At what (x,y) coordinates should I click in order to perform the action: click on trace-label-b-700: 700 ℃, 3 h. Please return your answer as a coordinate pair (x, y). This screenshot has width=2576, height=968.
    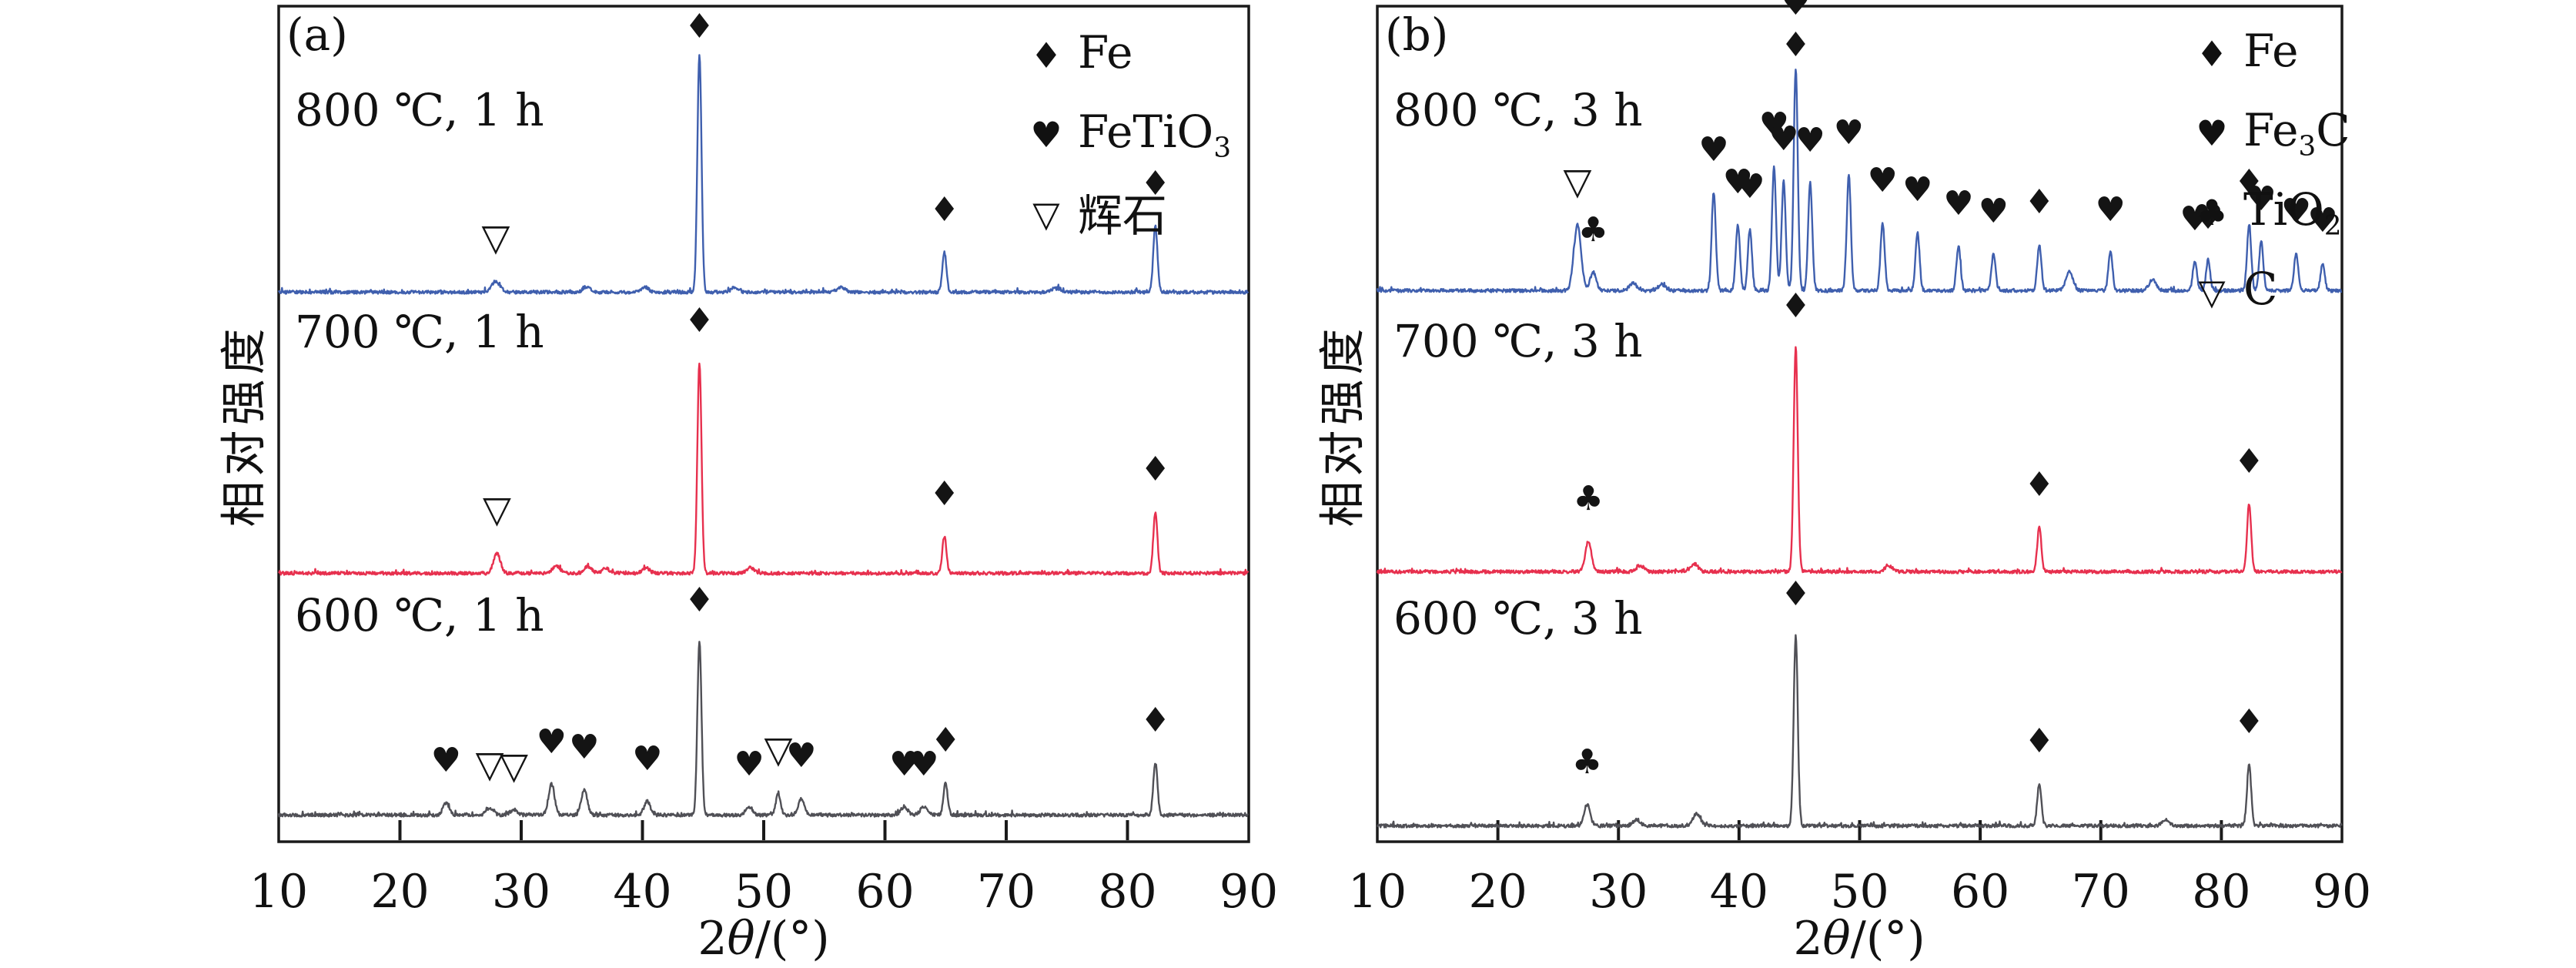
    Looking at the image, I should click on (1518, 341).